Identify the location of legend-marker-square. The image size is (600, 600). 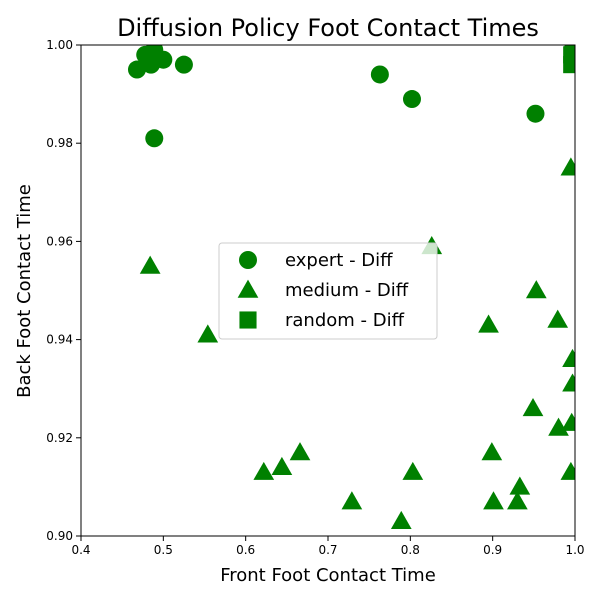
(248, 320).